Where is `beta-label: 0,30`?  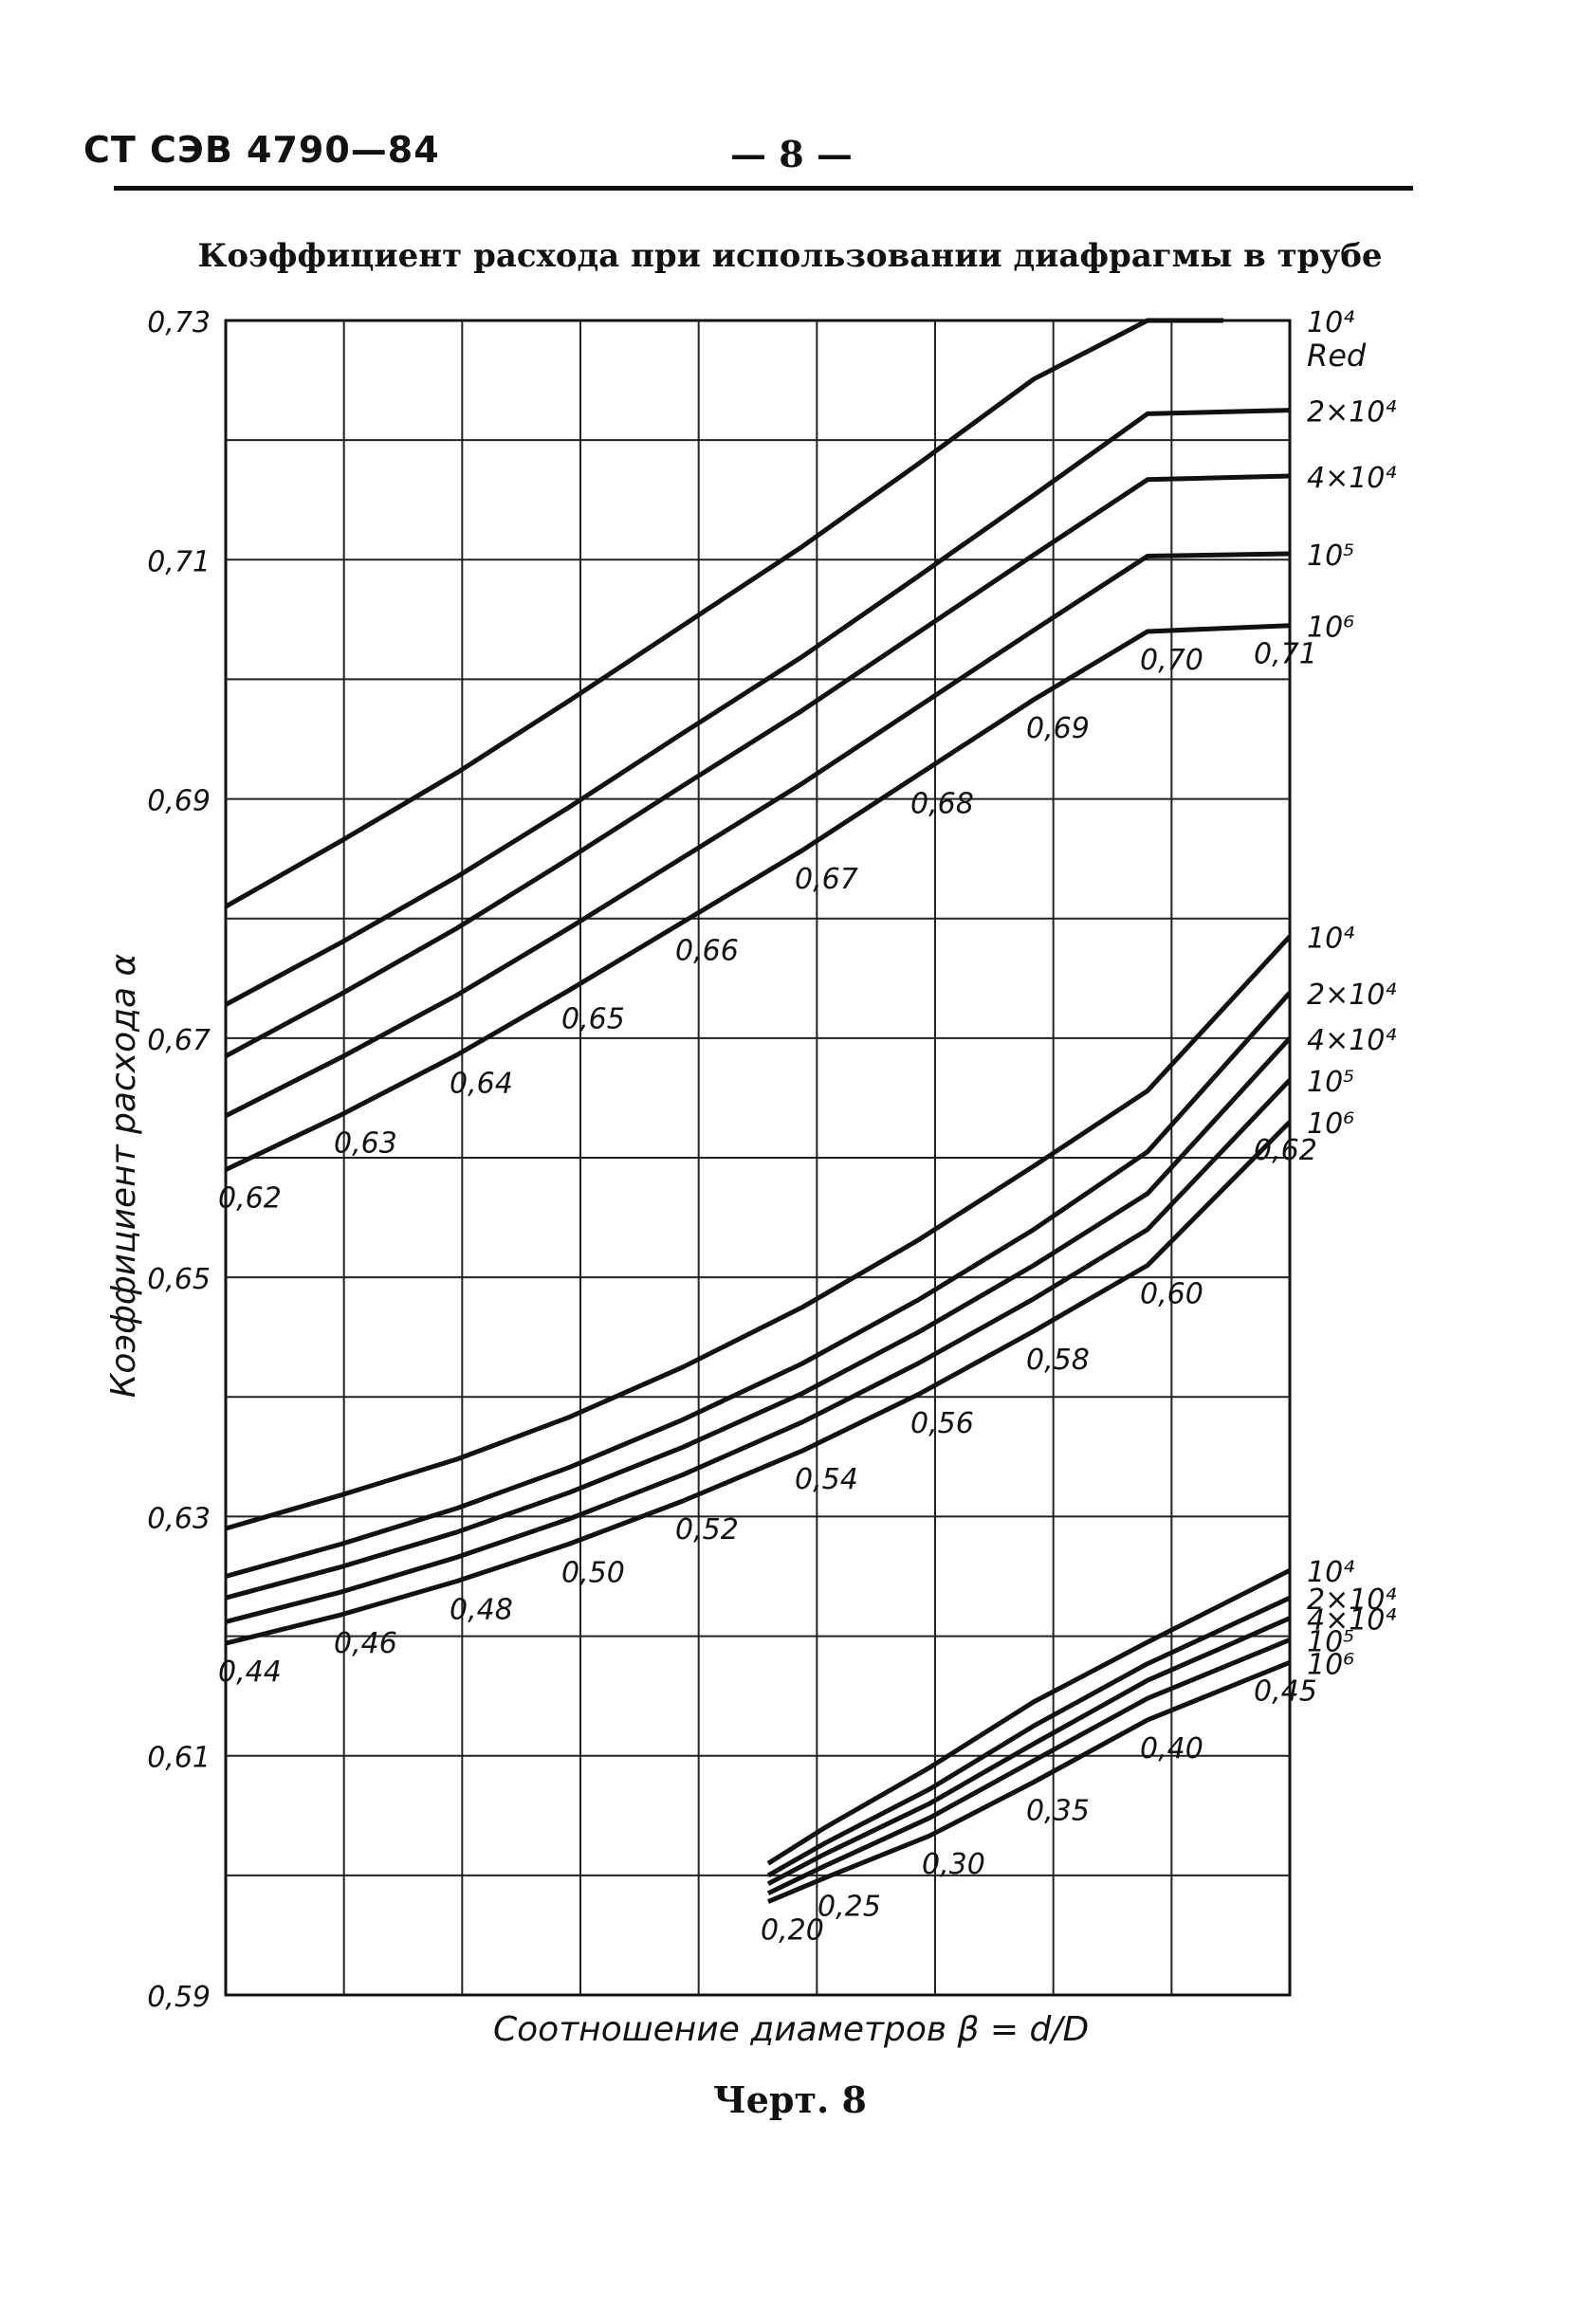
beta-label: 0,30 is located at coordinates (954, 1864).